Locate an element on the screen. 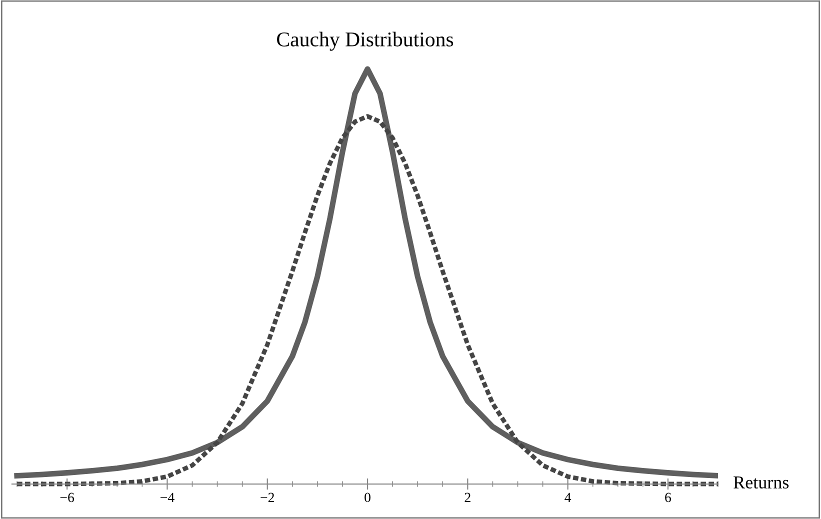 This screenshot has width=821, height=519. x-axis-title: Returns is located at coordinates (761, 482).